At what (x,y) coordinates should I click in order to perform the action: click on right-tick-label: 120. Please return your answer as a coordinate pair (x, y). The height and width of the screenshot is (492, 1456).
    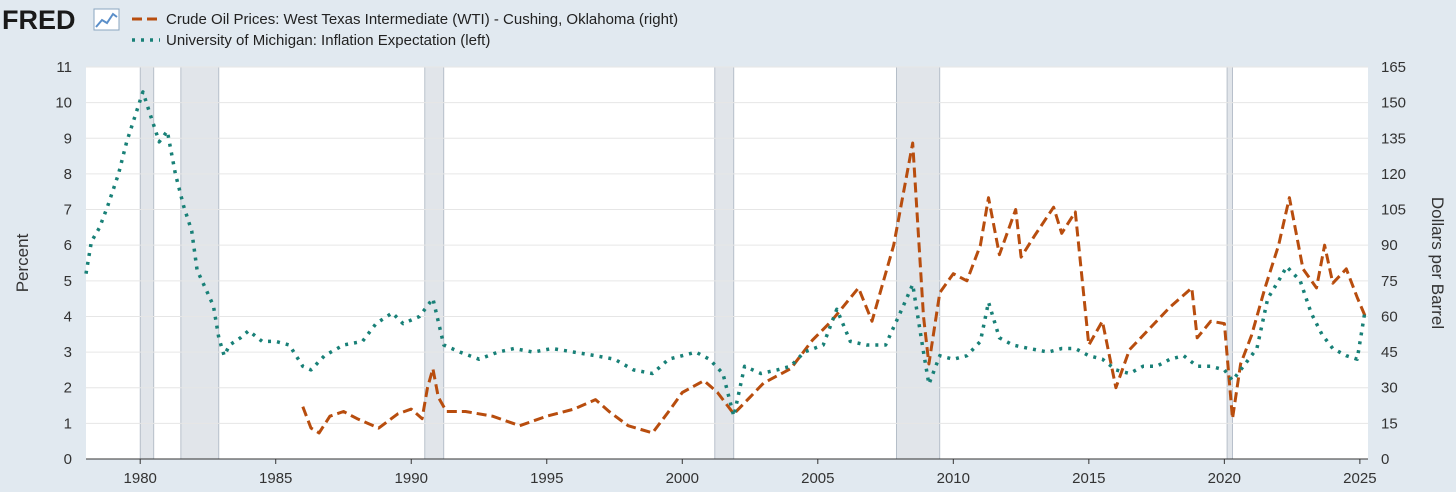
    Looking at the image, I should click on (1393, 174).